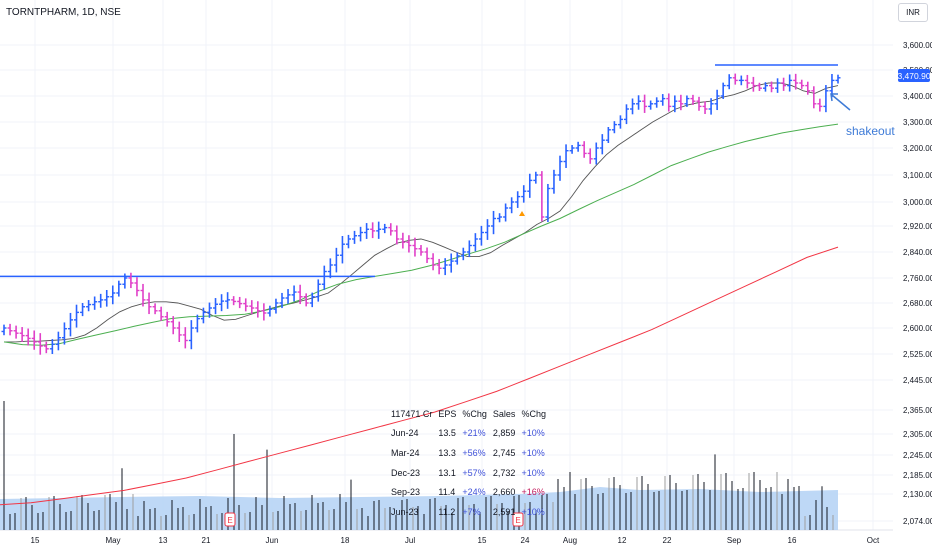 The width and height of the screenshot is (932, 550). What do you see at coordinates (917, 354) in the screenshot?
I see `price-axis-label: 2,525.00` at bounding box center [917, 354].